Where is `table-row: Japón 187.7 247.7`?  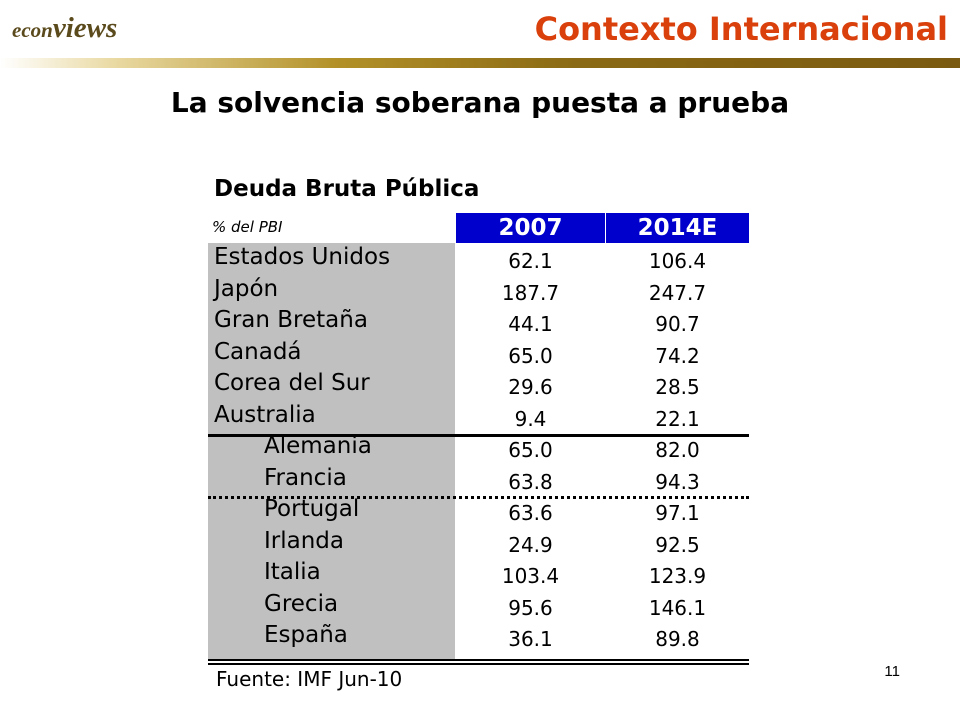
table-row: Japón 187.7 247.7 is located at coordinates (480, 290).